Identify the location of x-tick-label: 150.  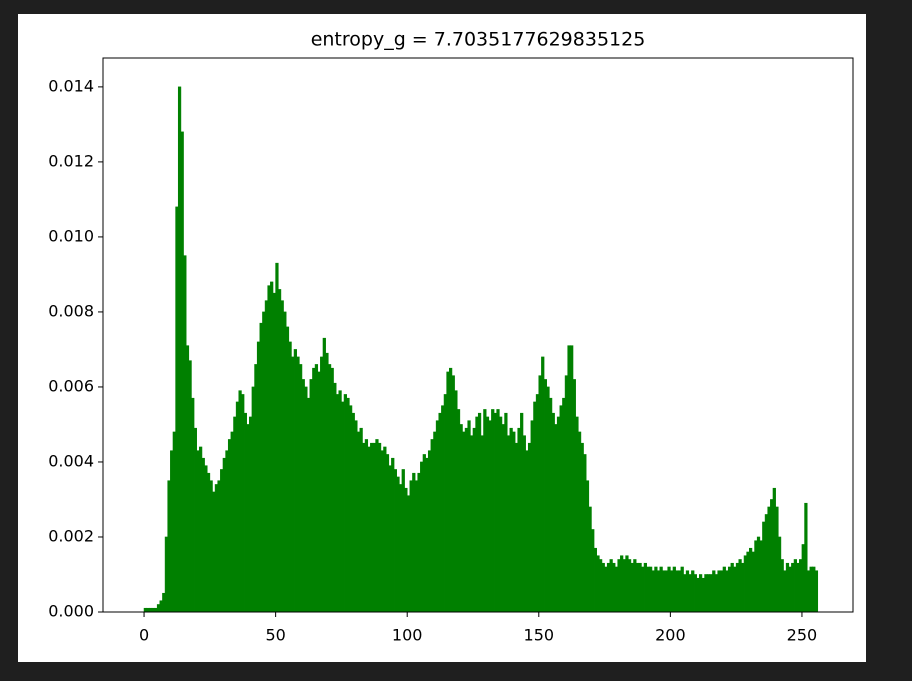
(539, 635).